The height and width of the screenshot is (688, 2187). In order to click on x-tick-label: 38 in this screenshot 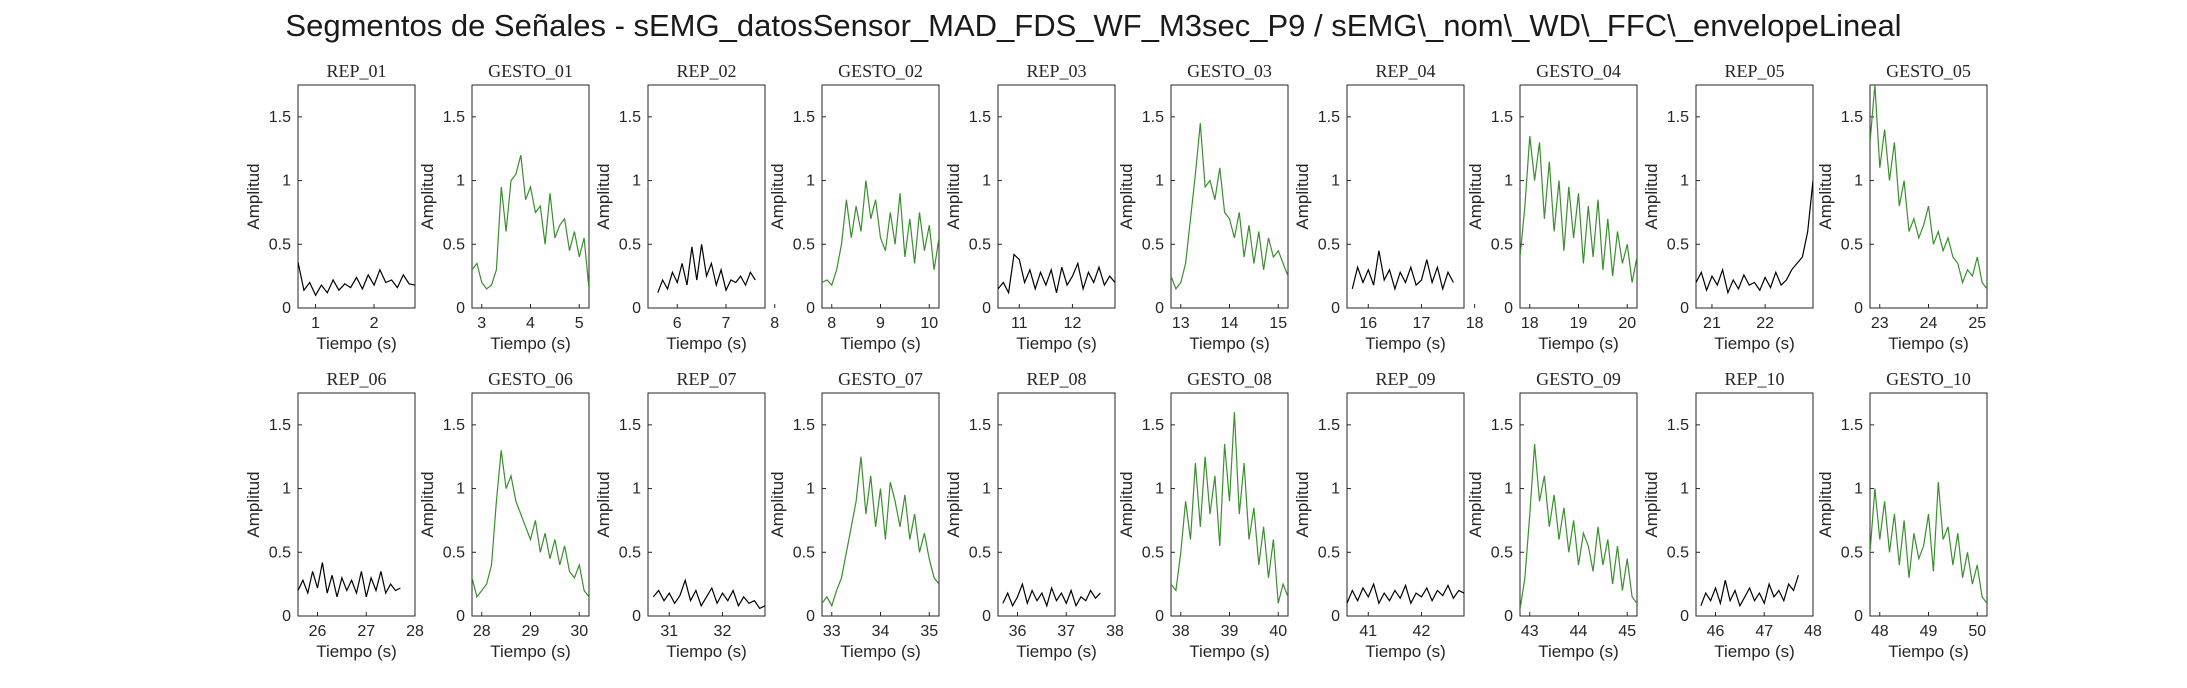, I will do `click(1181, 631)`.